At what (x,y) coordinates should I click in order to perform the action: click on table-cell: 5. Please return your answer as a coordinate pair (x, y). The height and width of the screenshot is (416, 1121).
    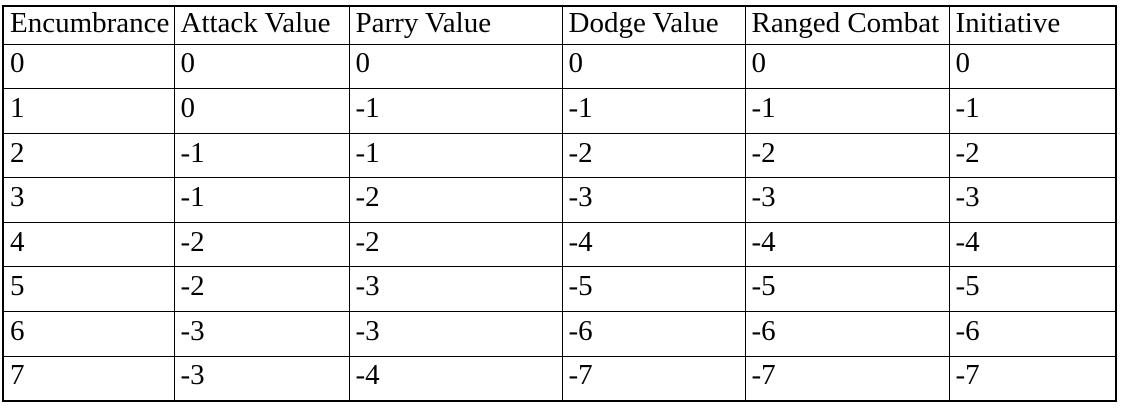
    Looking at the image, I should click on (88, 289).